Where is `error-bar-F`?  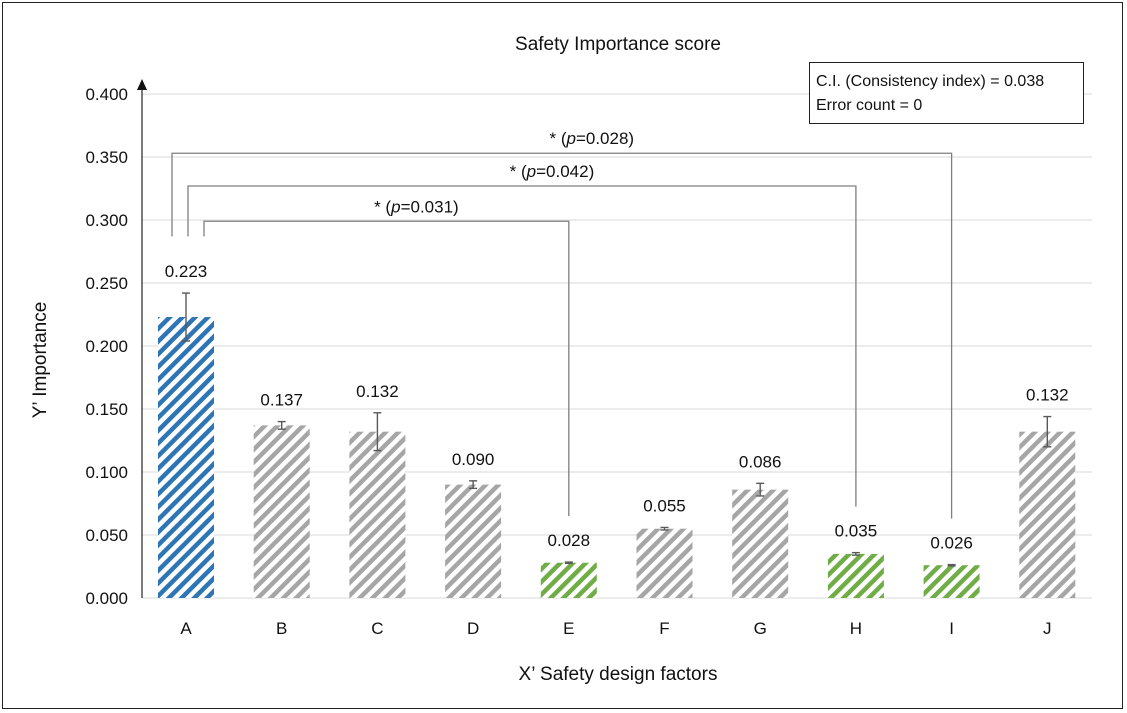
error-bar-F is located at coordinates (664, 528).